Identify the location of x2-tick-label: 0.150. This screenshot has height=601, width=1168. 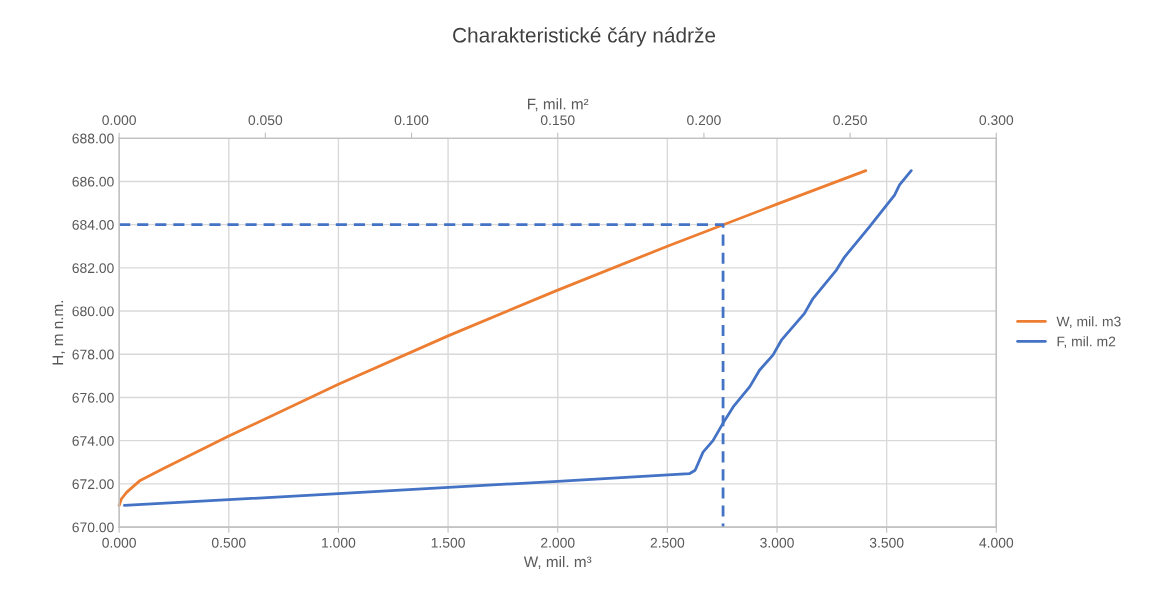
(557, 120).